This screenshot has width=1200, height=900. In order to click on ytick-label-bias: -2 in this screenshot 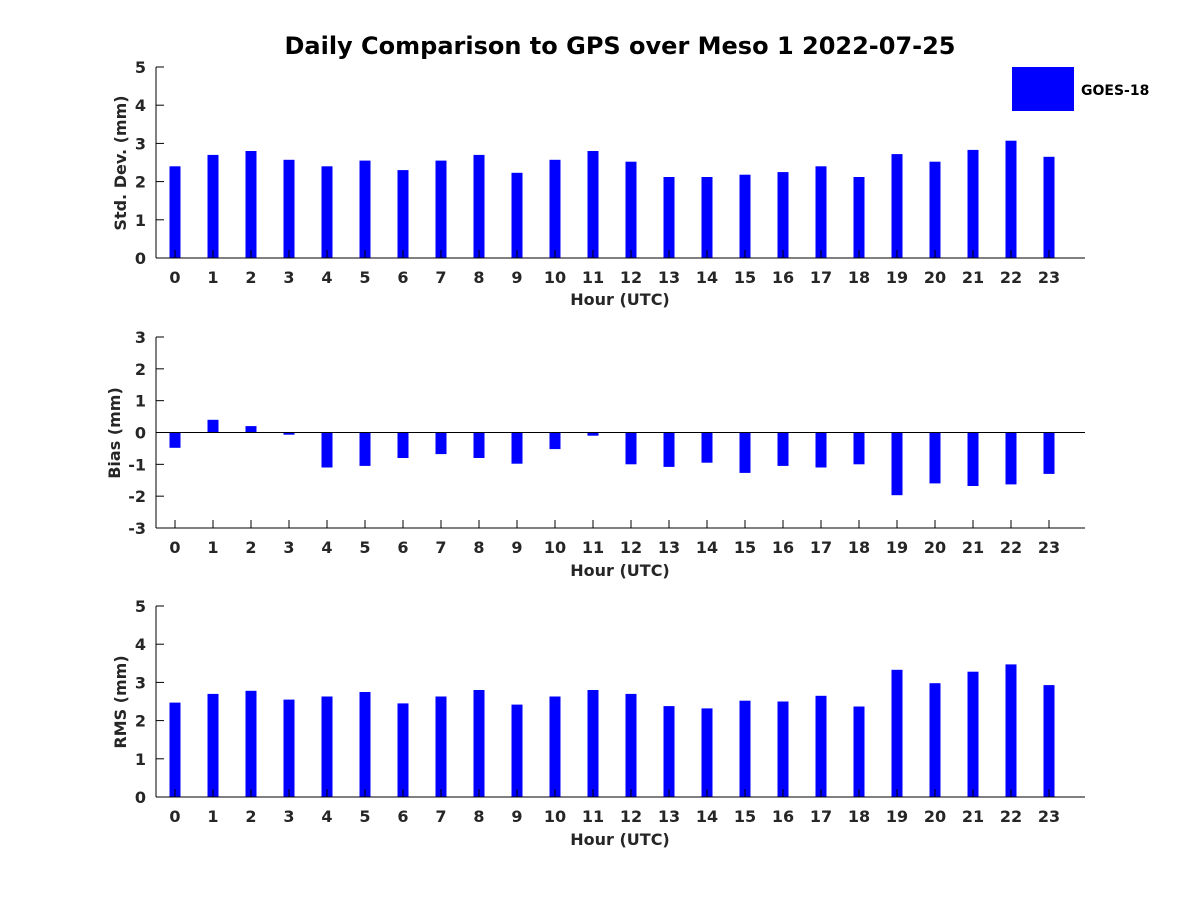, I will do `click(137, 496)`.